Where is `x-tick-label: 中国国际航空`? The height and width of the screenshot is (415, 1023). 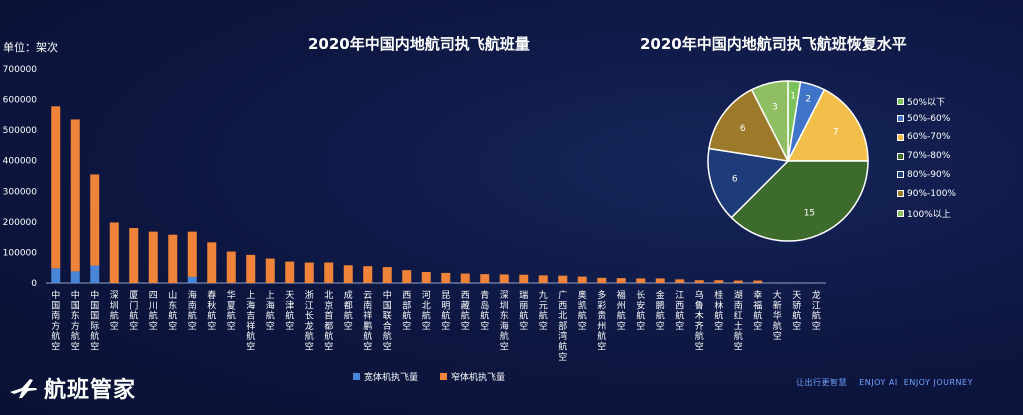 x-tick-label: 中国国际航空 is located at coordinates (94, 321).